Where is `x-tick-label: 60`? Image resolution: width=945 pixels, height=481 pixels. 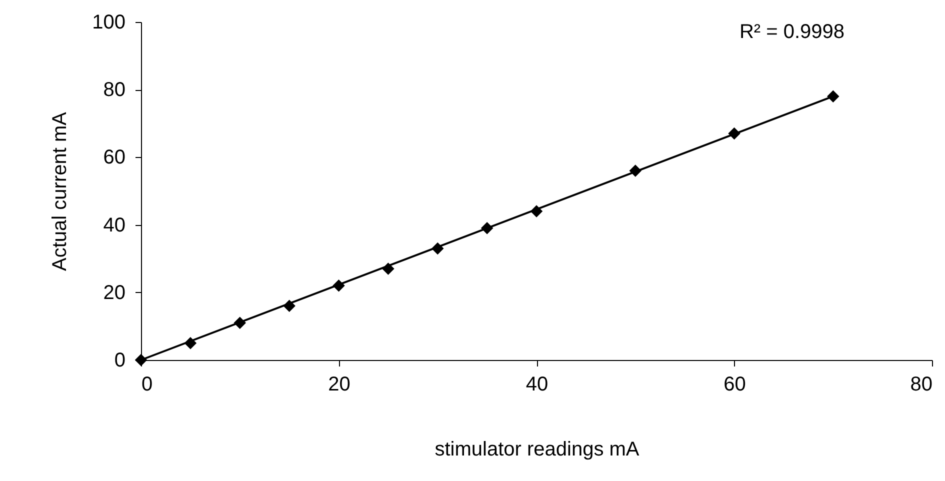
x-tick-label: 60 is located at coordinates (735, 385).